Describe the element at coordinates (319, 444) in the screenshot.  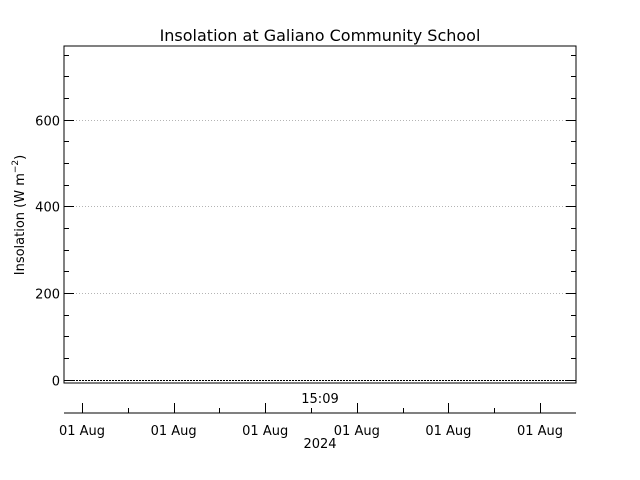
I see `x-axis-label: 2024` at that location.